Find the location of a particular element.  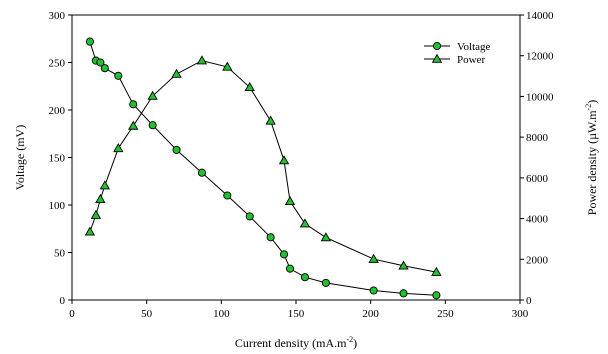

legend-label: Power is located at coordinates (471, 60).